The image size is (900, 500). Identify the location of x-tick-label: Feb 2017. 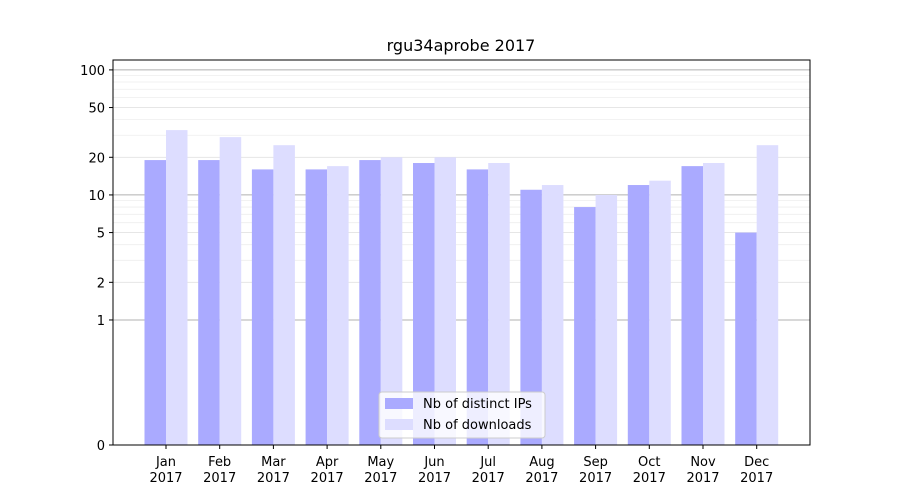
(219, 470).